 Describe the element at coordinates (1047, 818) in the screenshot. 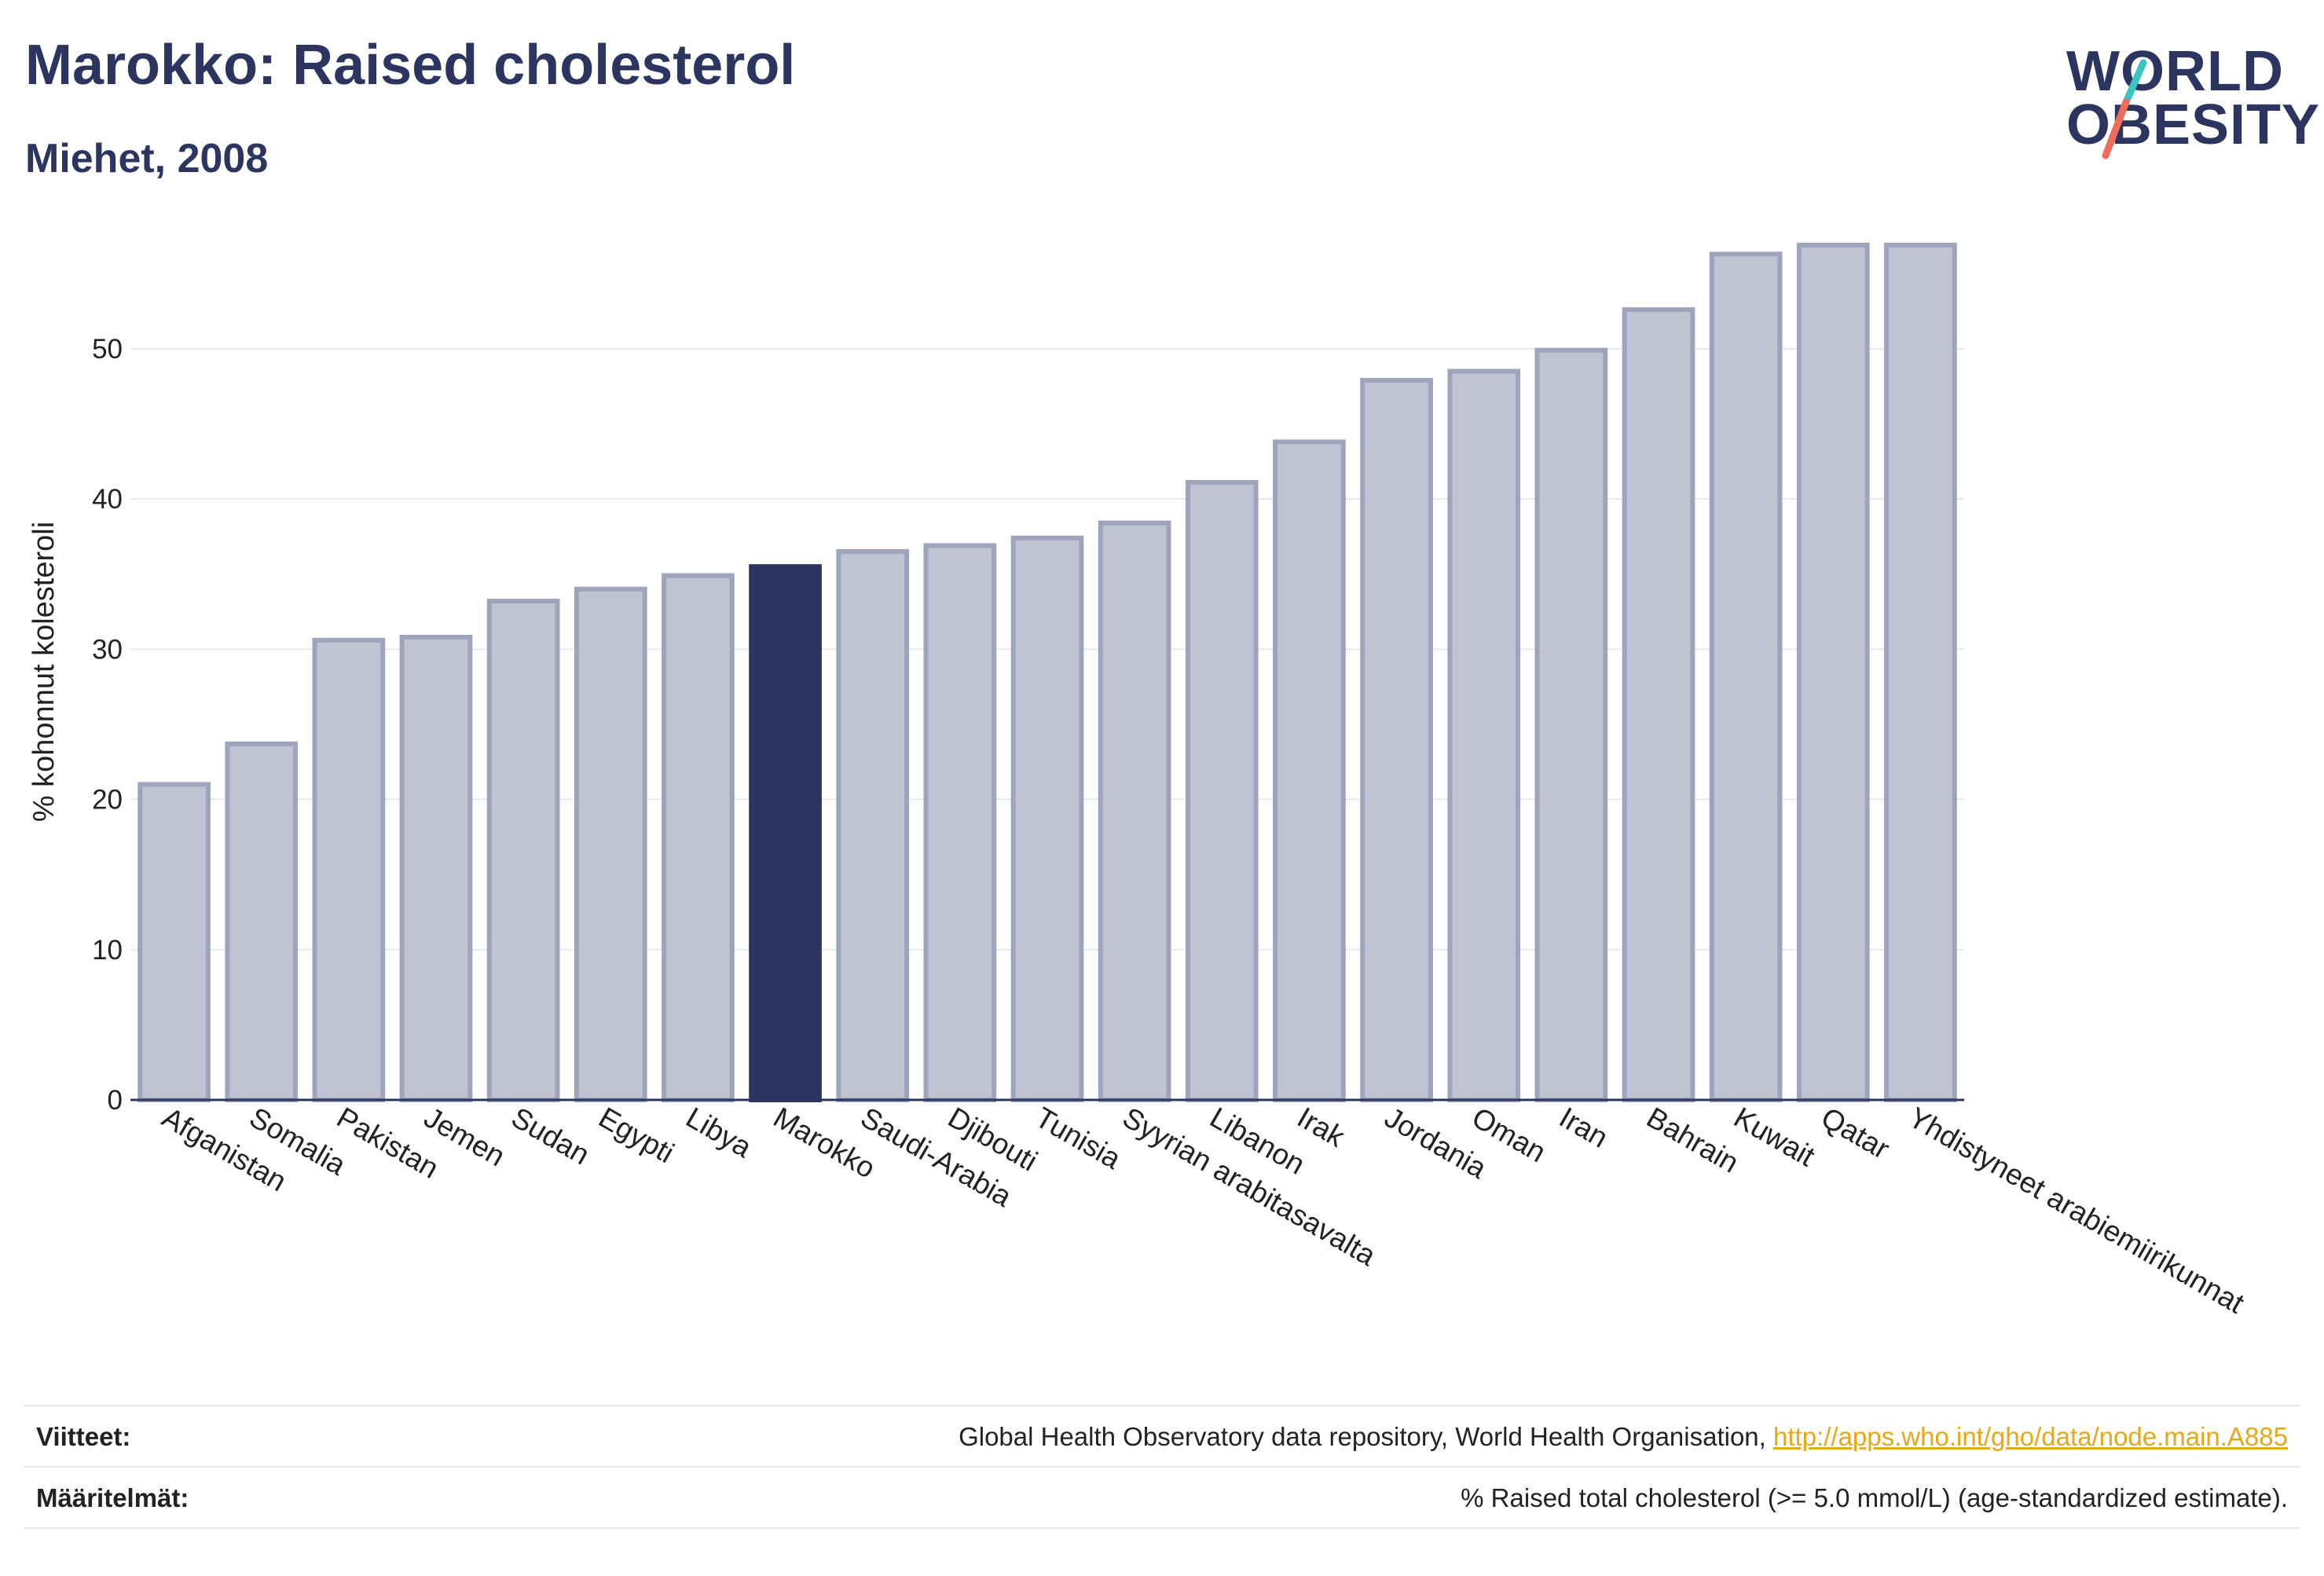

I see `bar-tunisia` at that location.